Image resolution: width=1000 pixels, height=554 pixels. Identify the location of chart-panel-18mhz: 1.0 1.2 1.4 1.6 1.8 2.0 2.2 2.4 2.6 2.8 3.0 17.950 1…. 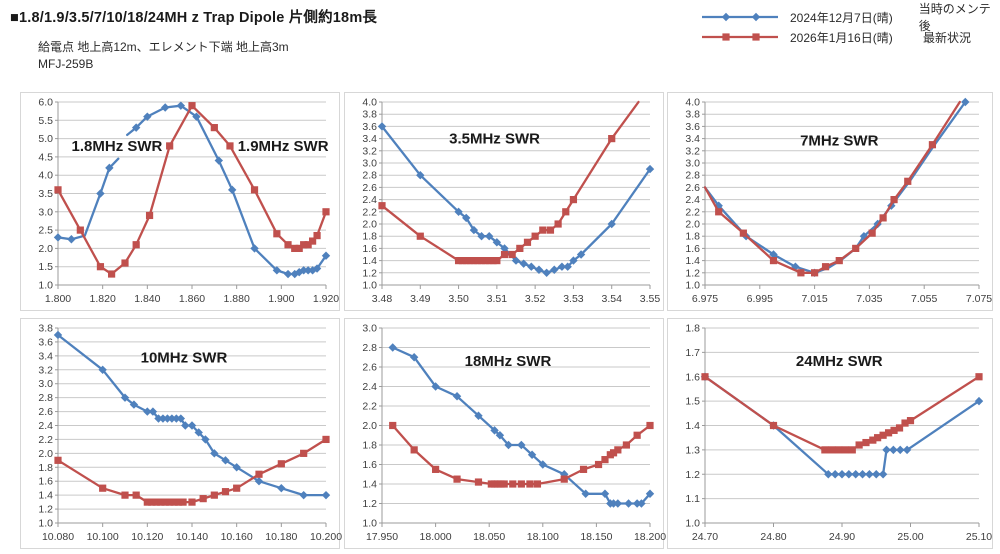
(505, 433).